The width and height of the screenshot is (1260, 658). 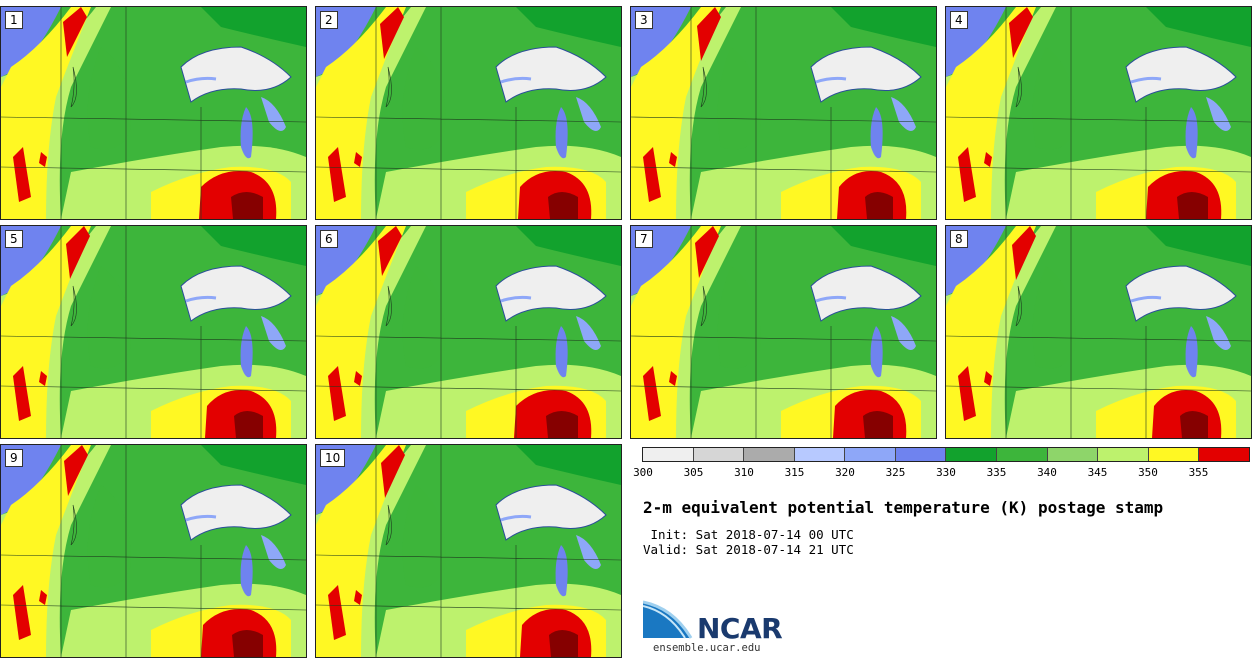 I want to click on stamp-number-label: 3, so click(x=644, y=20).